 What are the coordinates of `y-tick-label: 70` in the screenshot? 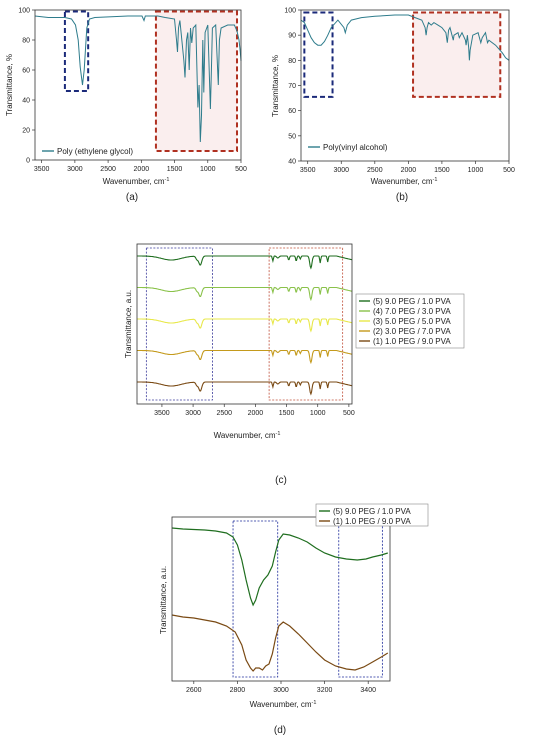 It's located at (292, 86).